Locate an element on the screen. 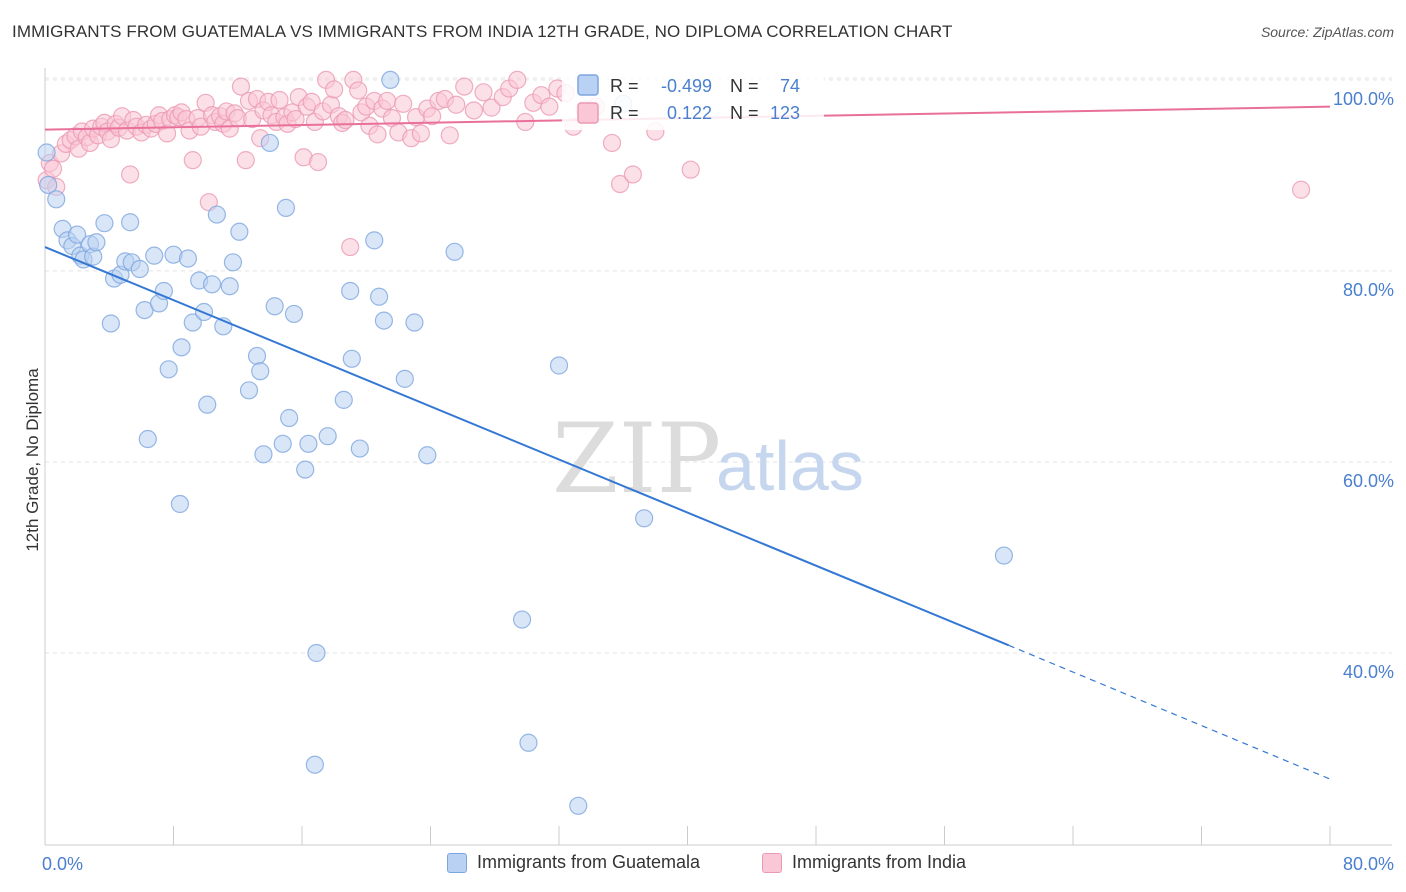 The width and height of the screenshot is (1406, 892). legend-swatch-guatemala is located at coordinates (588, 85).